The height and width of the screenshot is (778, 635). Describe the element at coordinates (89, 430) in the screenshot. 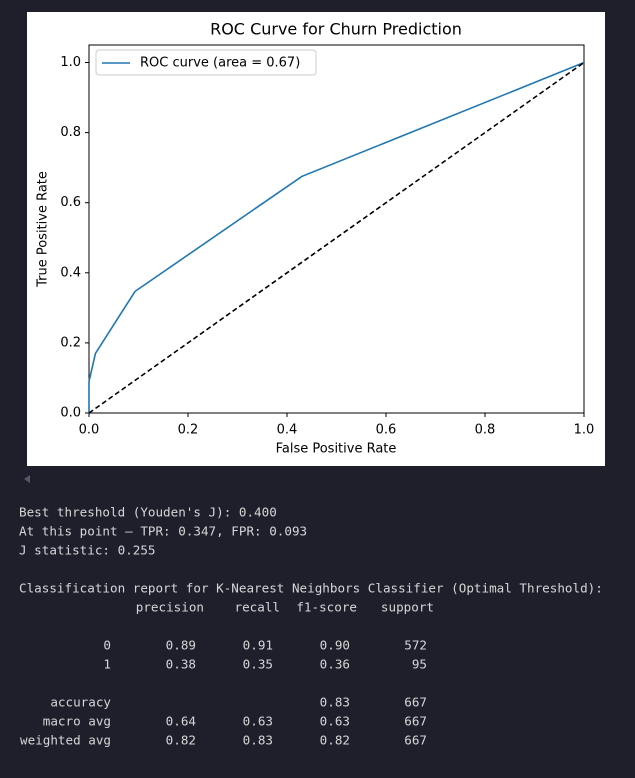

I see `x-tick-label: 0.0` at that location.